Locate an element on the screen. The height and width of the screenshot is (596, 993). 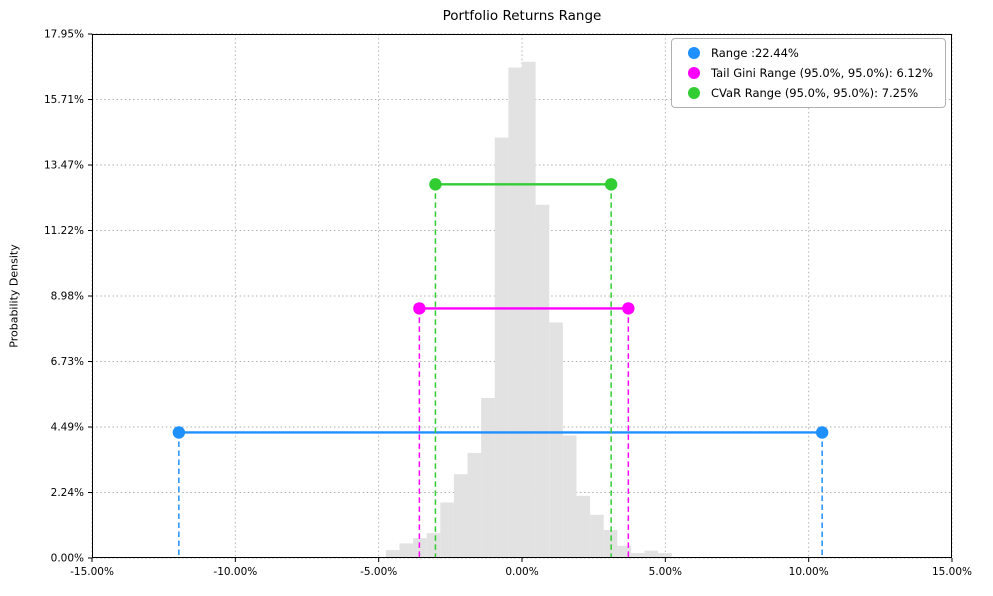
svg-text: 10.00% is located at coordinates (809, 572).